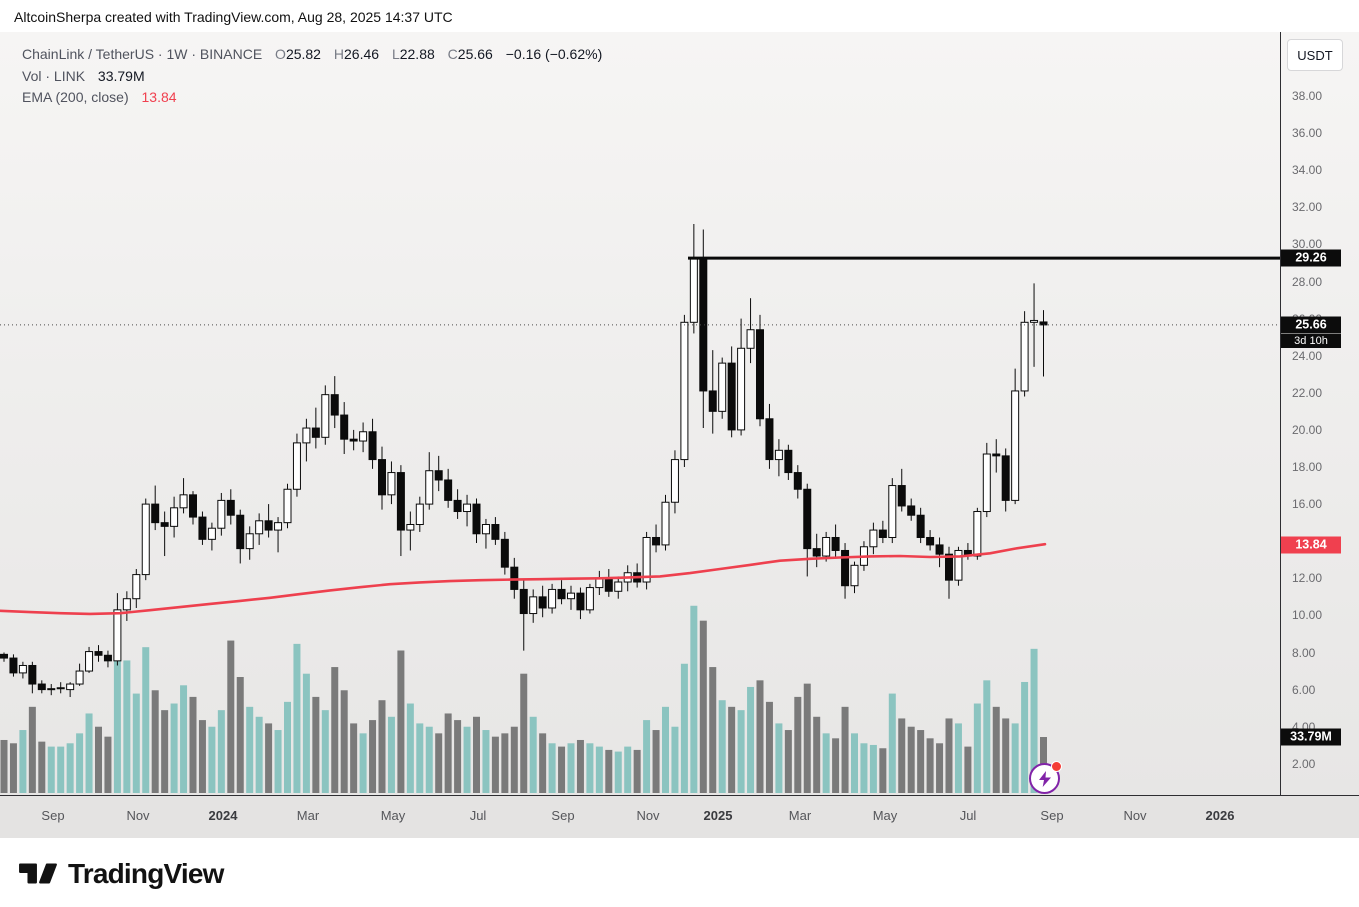 This screenshot has height=907, width=1359. Describe the element at coordinates (1280, 434) in the screenshot. I see `price-axis-separator` at that location.